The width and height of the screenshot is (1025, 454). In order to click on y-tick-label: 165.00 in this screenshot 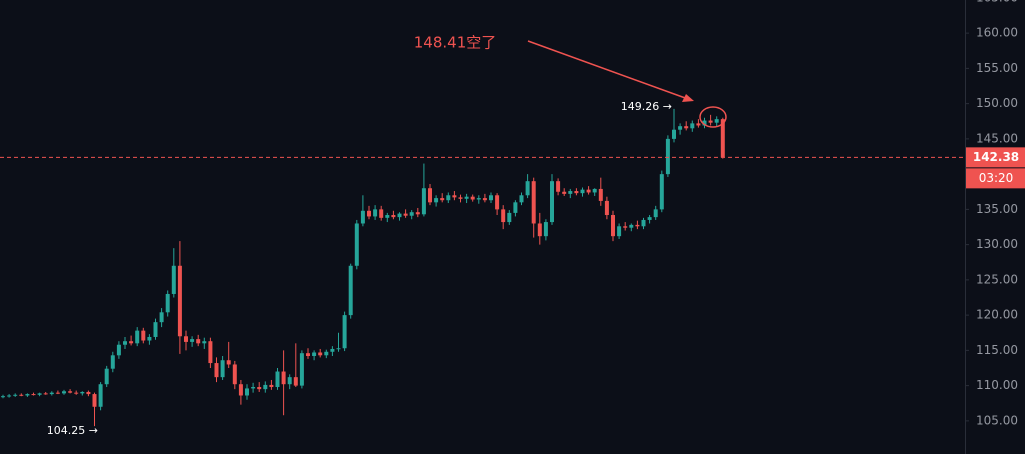, I will do `click(997, 2)`.